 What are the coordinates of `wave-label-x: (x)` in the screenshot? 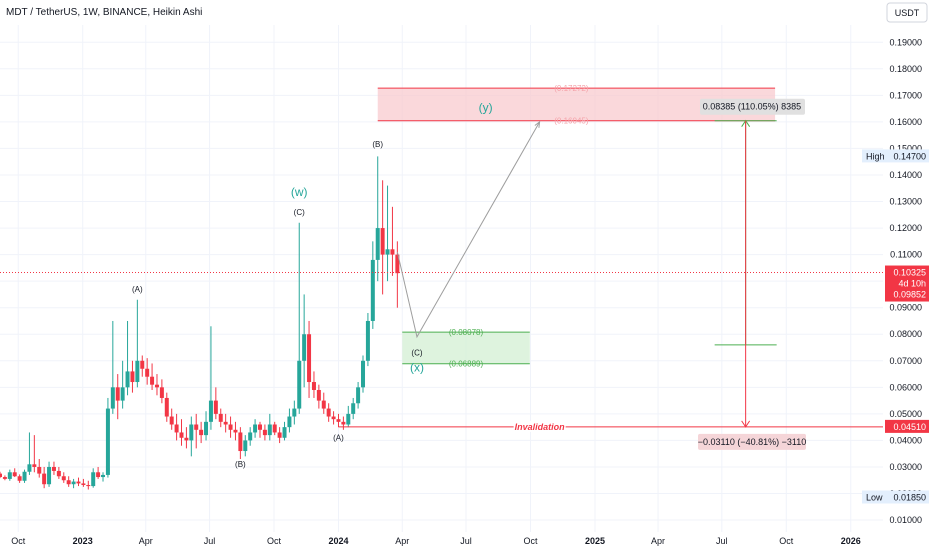 It's located at (417, 367).